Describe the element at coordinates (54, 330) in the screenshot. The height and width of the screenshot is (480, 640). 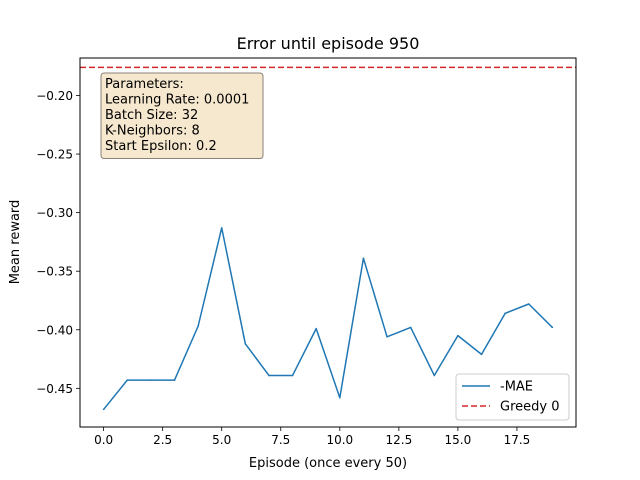
I see `y-tick-label: −0.40` at that location.